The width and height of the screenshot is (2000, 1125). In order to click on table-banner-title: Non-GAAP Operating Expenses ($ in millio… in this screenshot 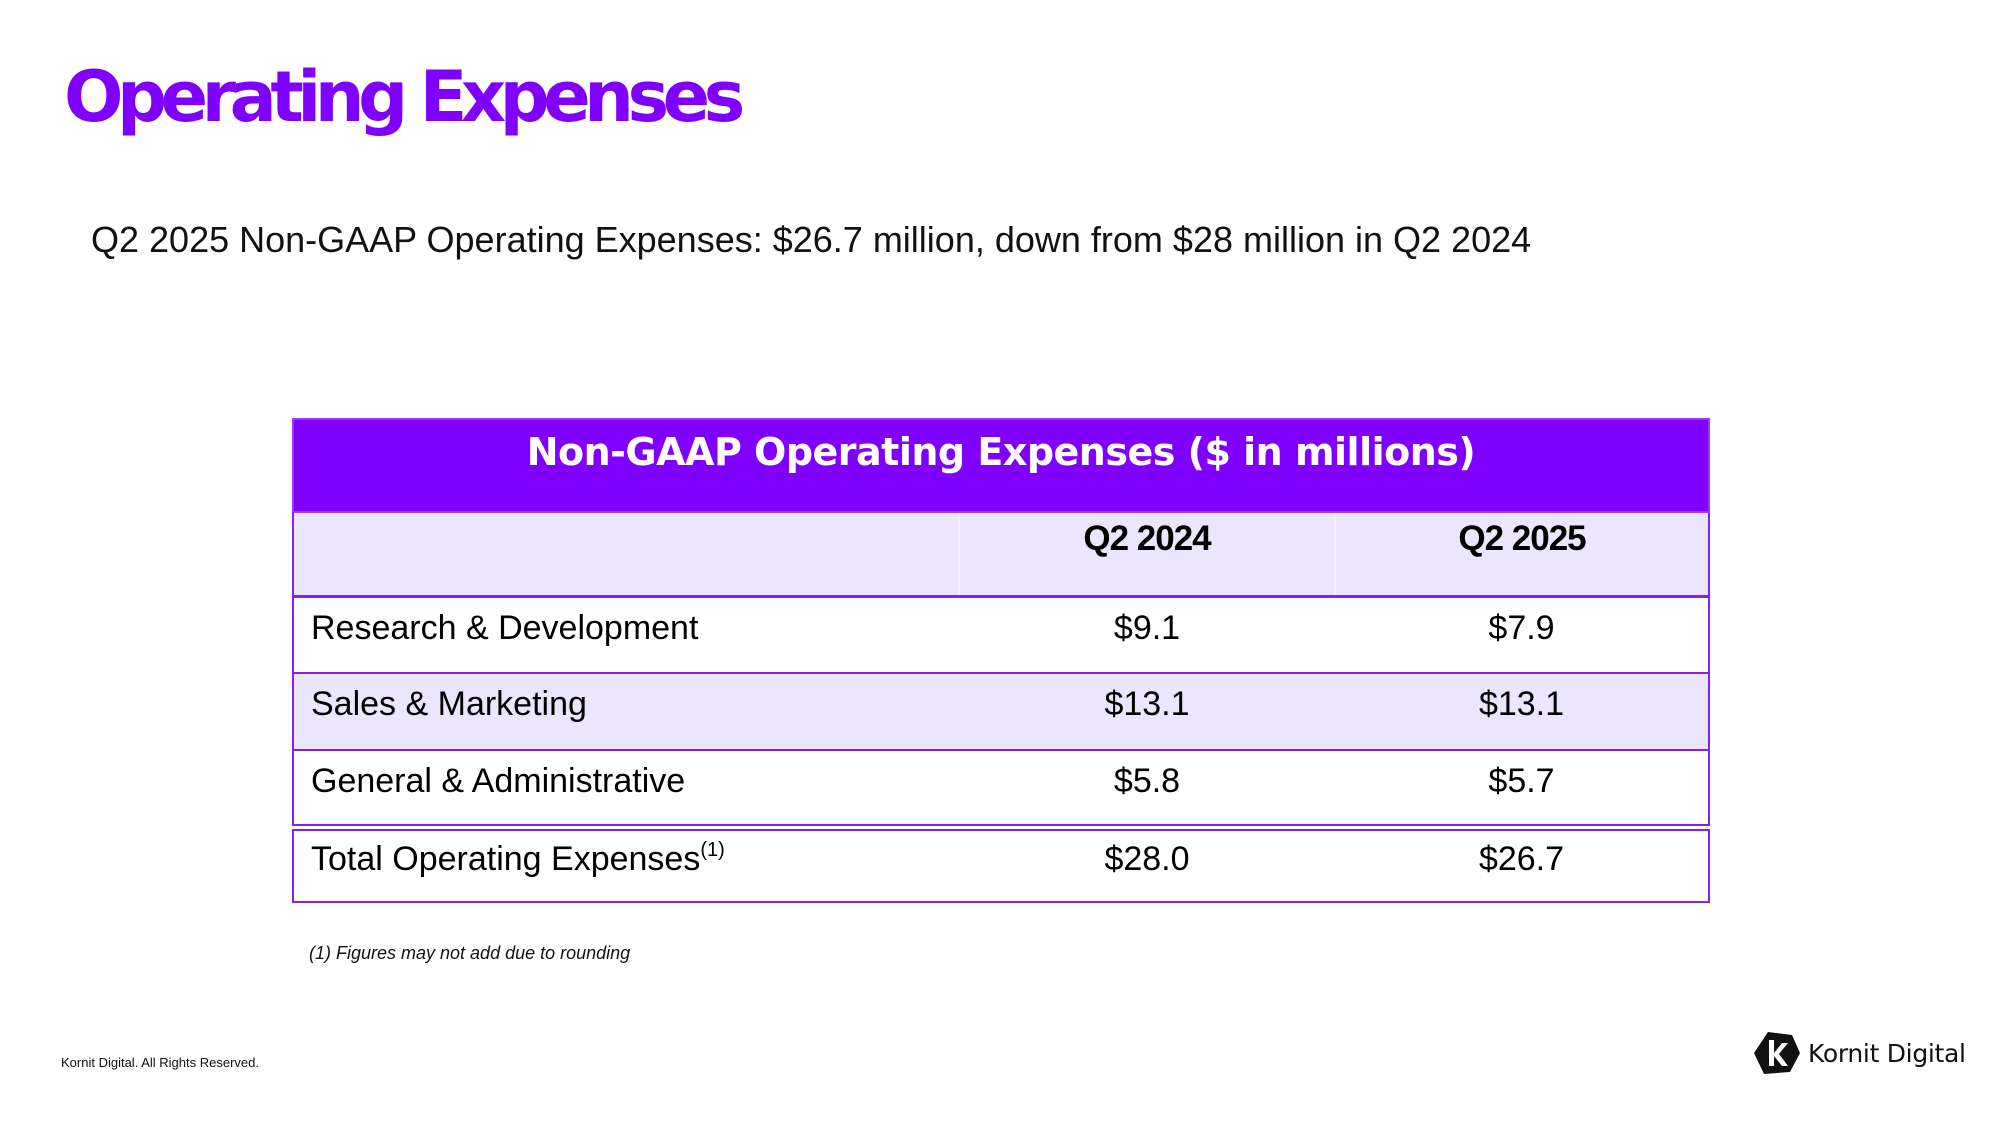, I will do `click(1001, 465)`.